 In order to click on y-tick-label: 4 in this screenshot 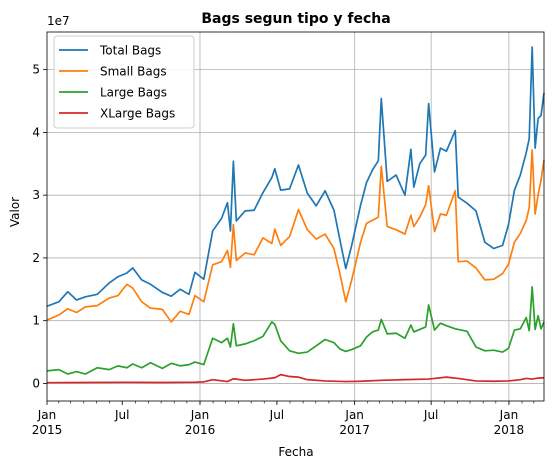, I will do `click(36, 132)`.